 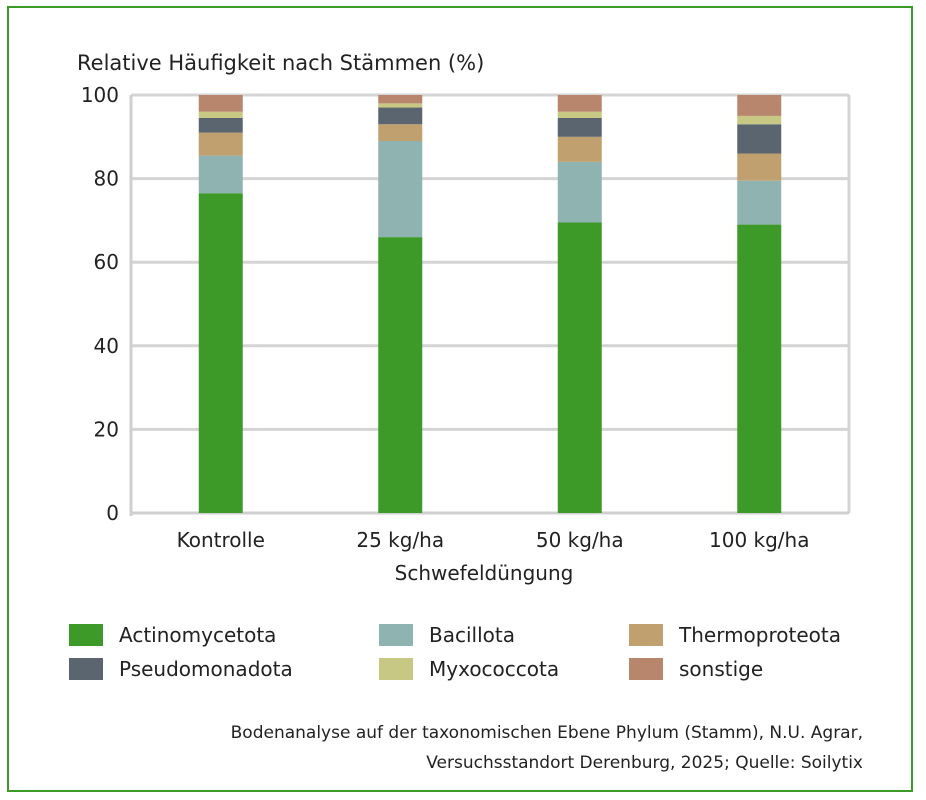 What do you see at coordinates (112, 513) in the screenshot?
I see `y-tick-label: 0` at bounding box center [112, 513].